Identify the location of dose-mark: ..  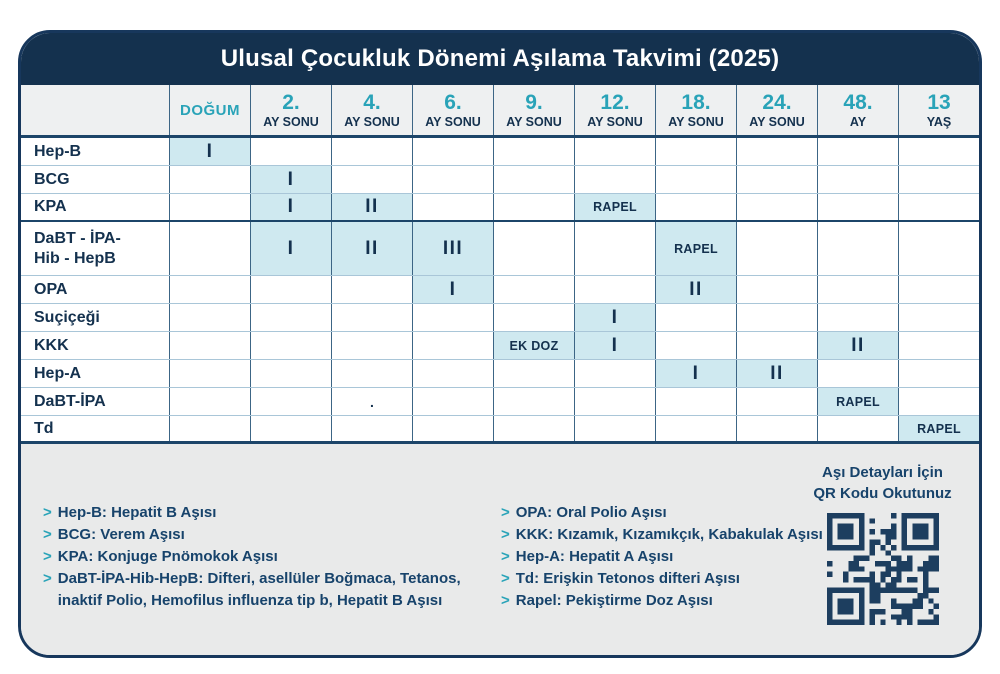
(372, 401).